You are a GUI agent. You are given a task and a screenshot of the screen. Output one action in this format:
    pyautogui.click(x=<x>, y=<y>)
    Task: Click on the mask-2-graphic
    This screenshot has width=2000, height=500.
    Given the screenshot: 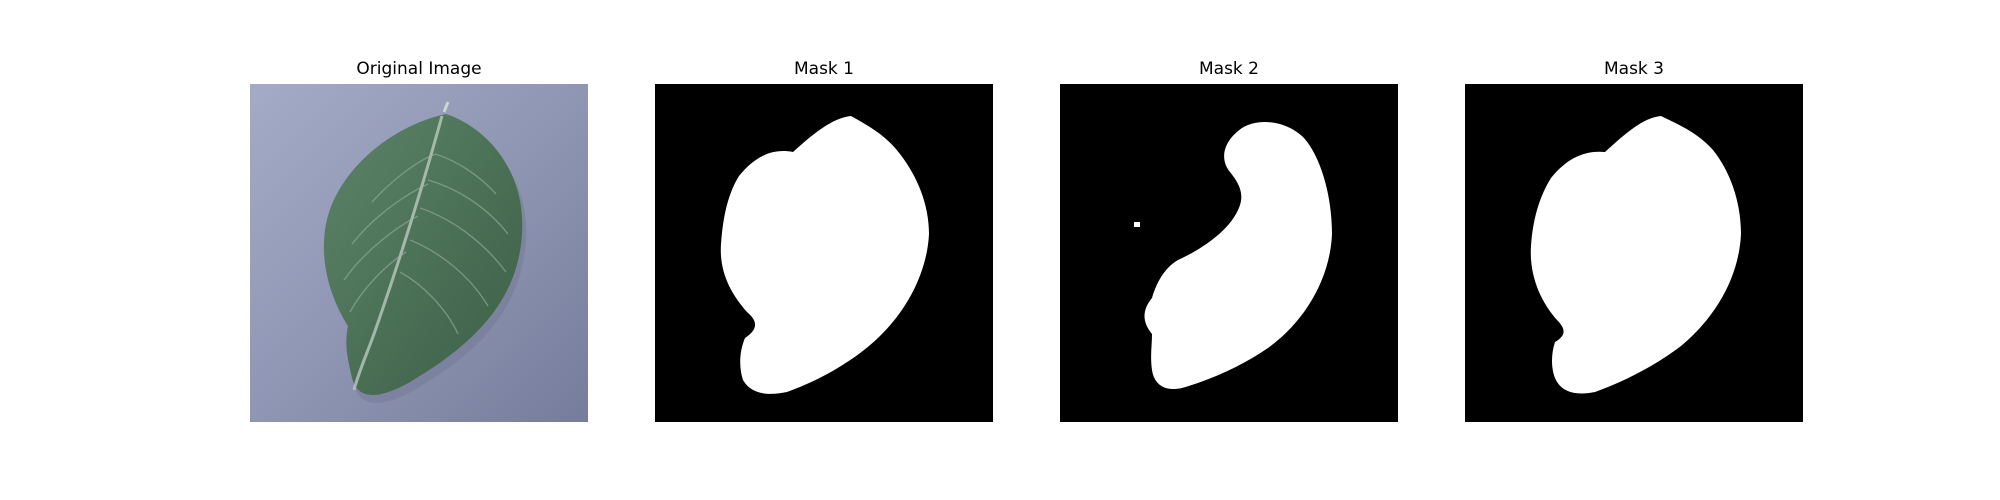 What is the action you would take?
    pyautogui.click(x=1229, y=253)
    